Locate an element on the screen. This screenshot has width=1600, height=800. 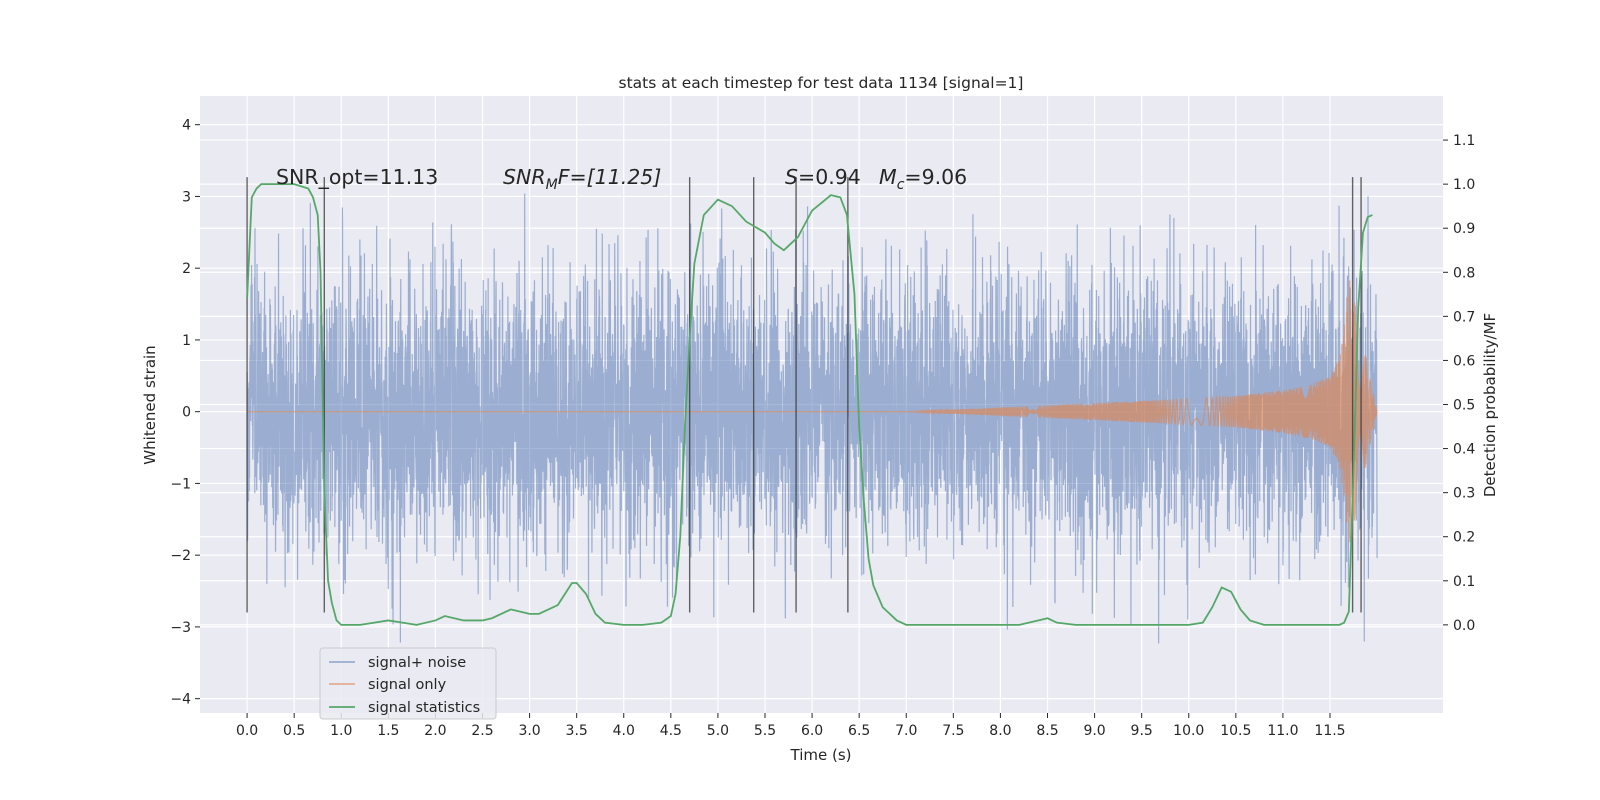
annotation-snr-mf: SNRMF=[11.25] is located at coordinates (582, 179).